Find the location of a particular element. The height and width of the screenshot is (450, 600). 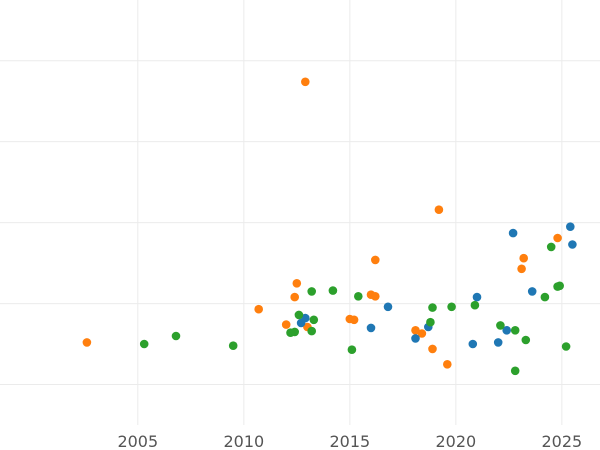

x-tick-label: 2020 is located at coordinates (455, 441).